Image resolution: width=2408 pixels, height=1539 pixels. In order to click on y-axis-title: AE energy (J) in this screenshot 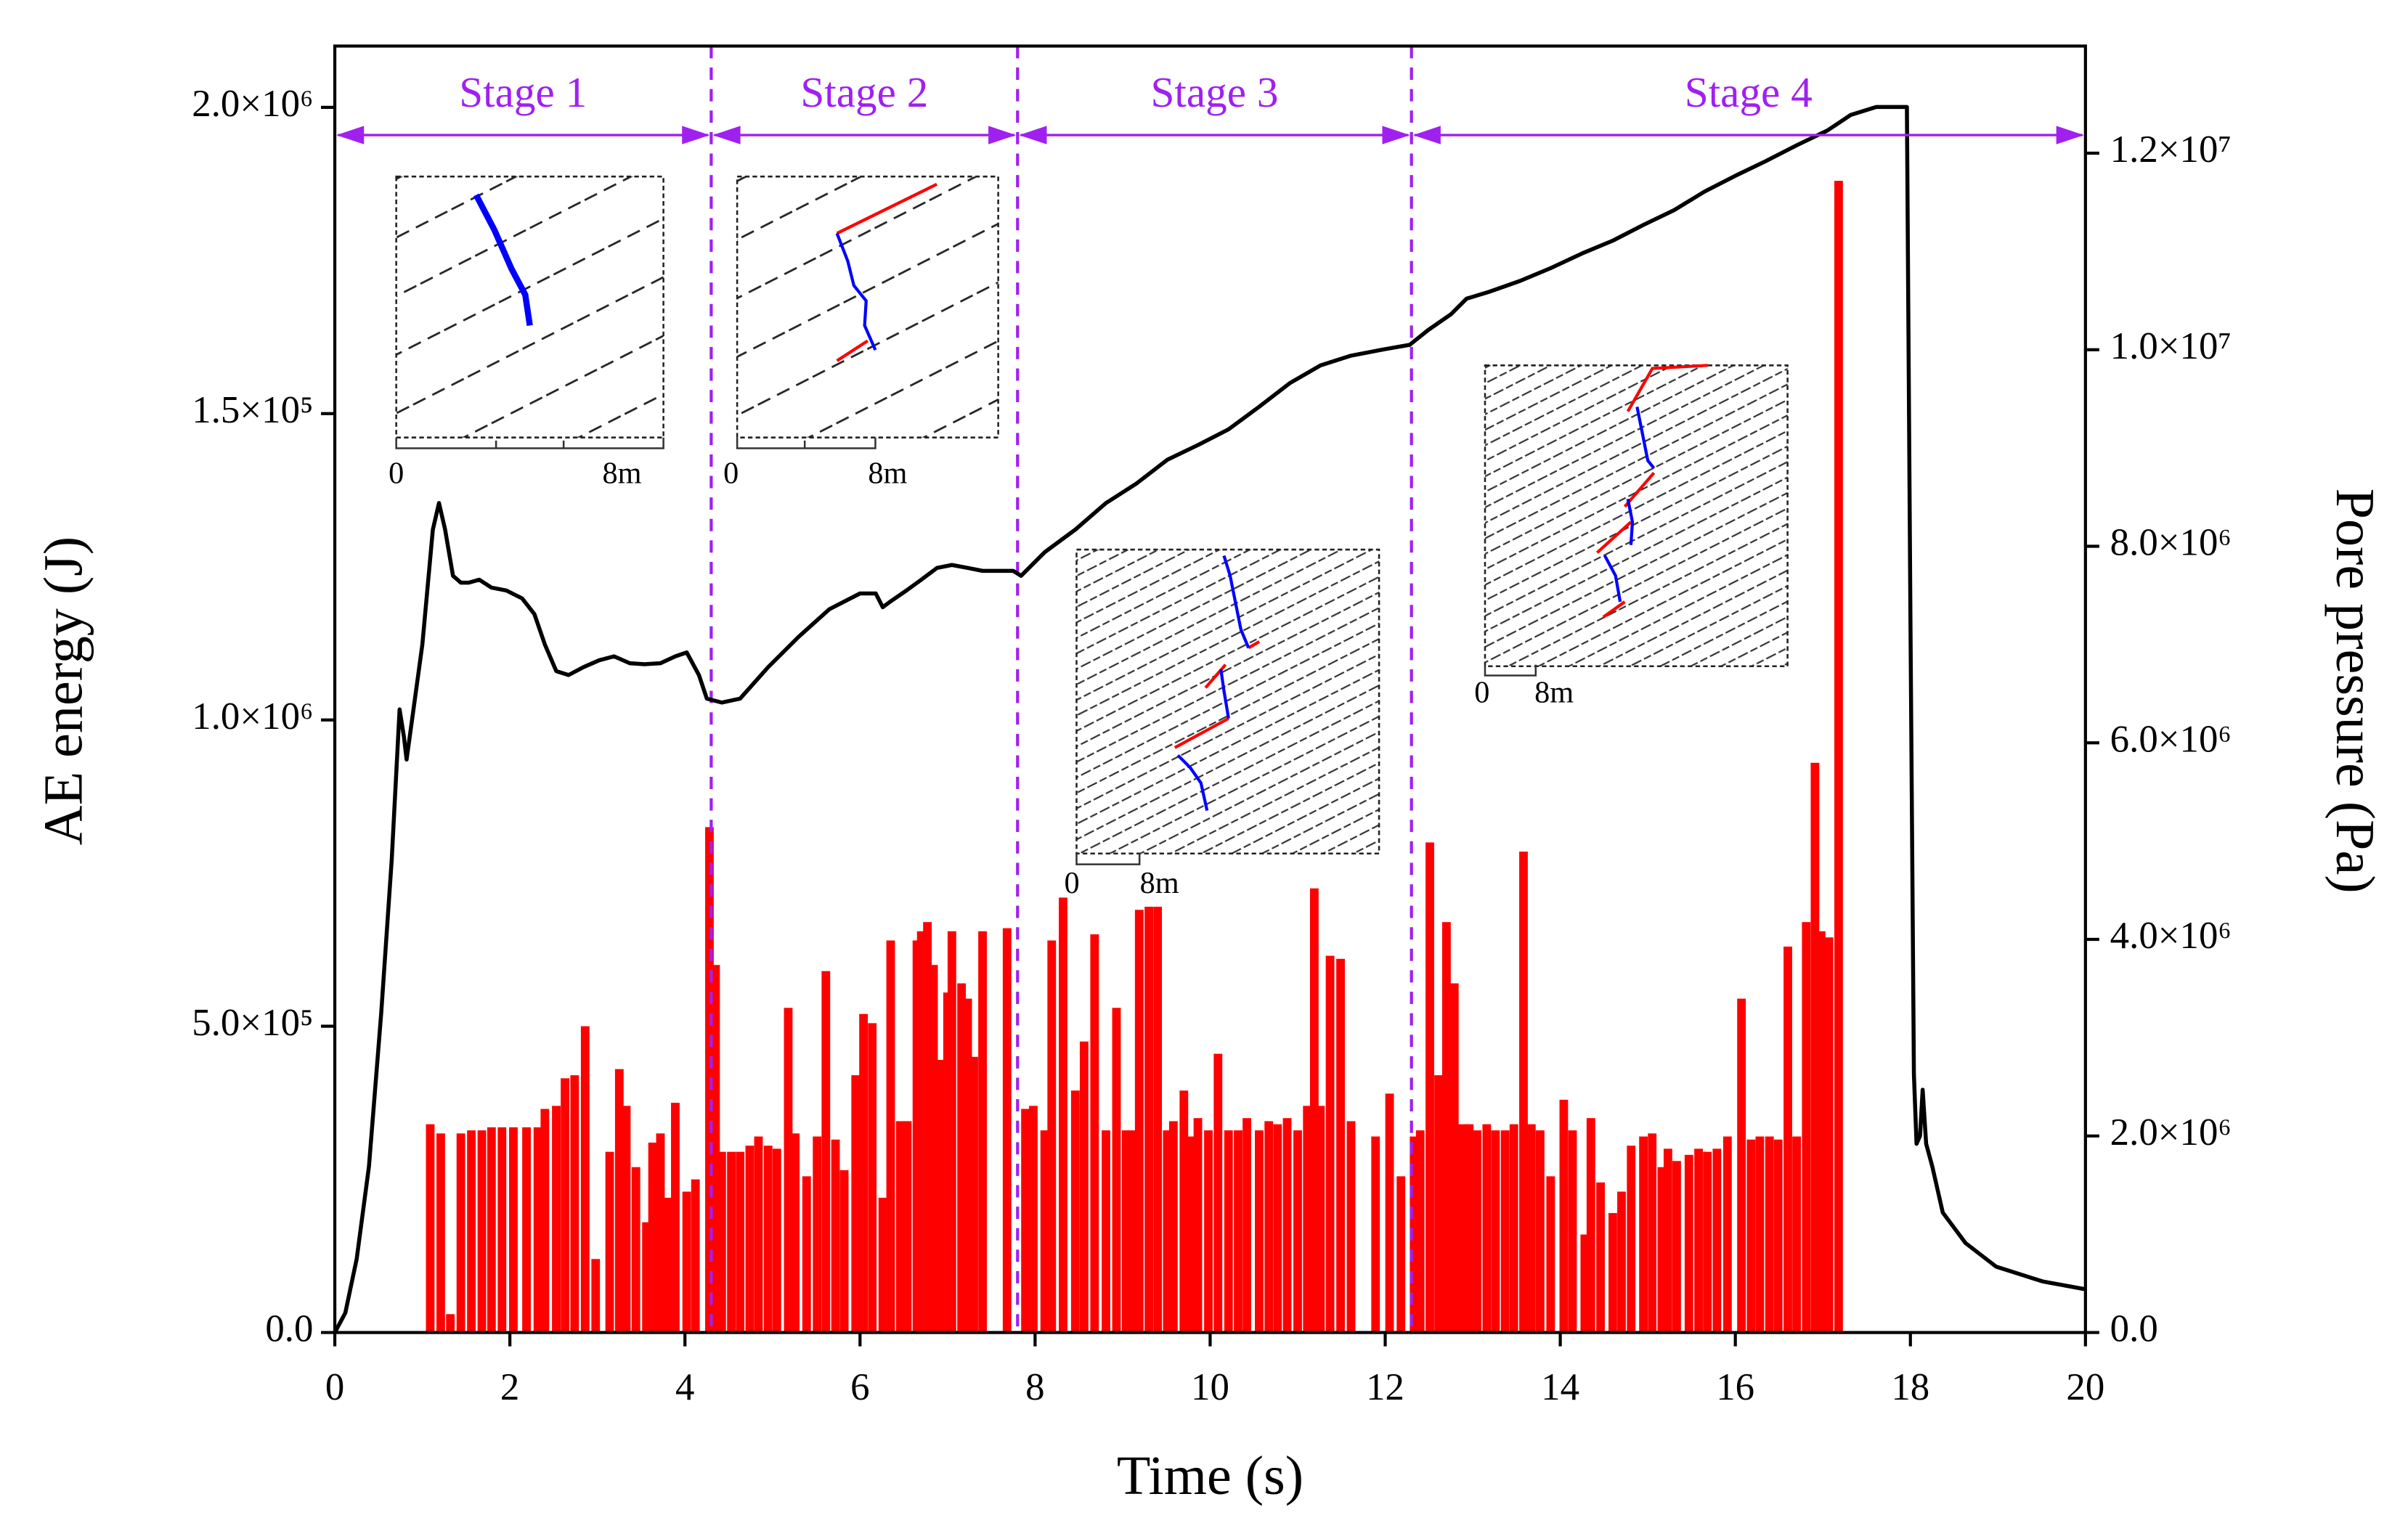, I will do `click(63, 691)`.